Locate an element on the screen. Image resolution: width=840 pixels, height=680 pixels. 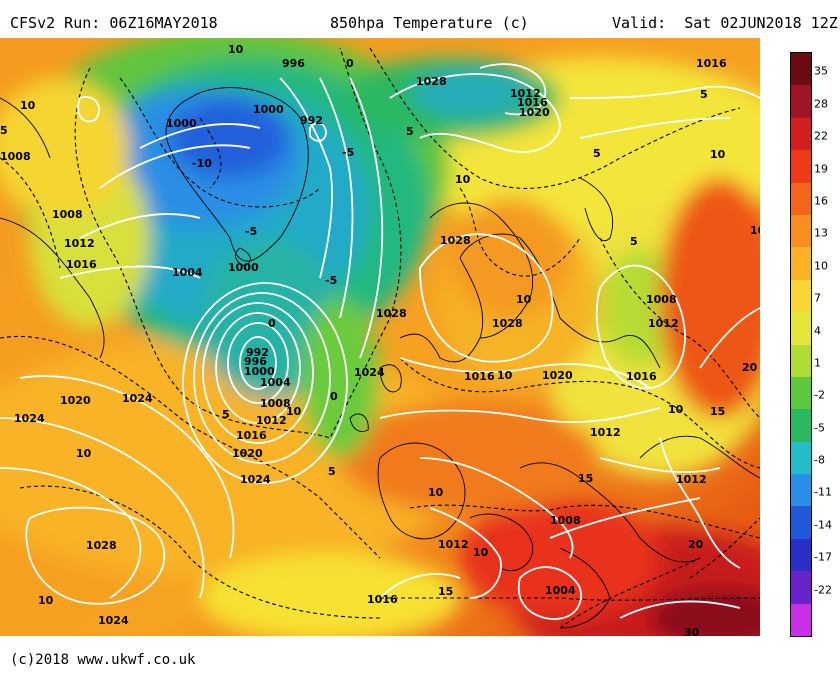
colorbar-tick-label: -5 is located at coordinates (819, 428).